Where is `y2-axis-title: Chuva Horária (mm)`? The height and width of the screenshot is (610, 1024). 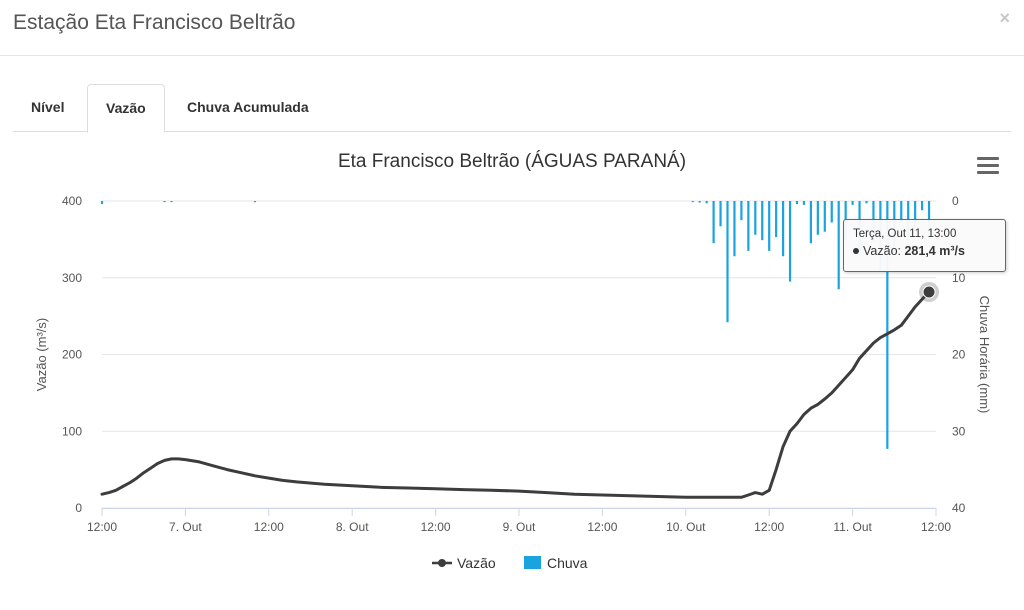 y2-axis-title: Chuva Horária (mm) is located at coordinates (984, 355).